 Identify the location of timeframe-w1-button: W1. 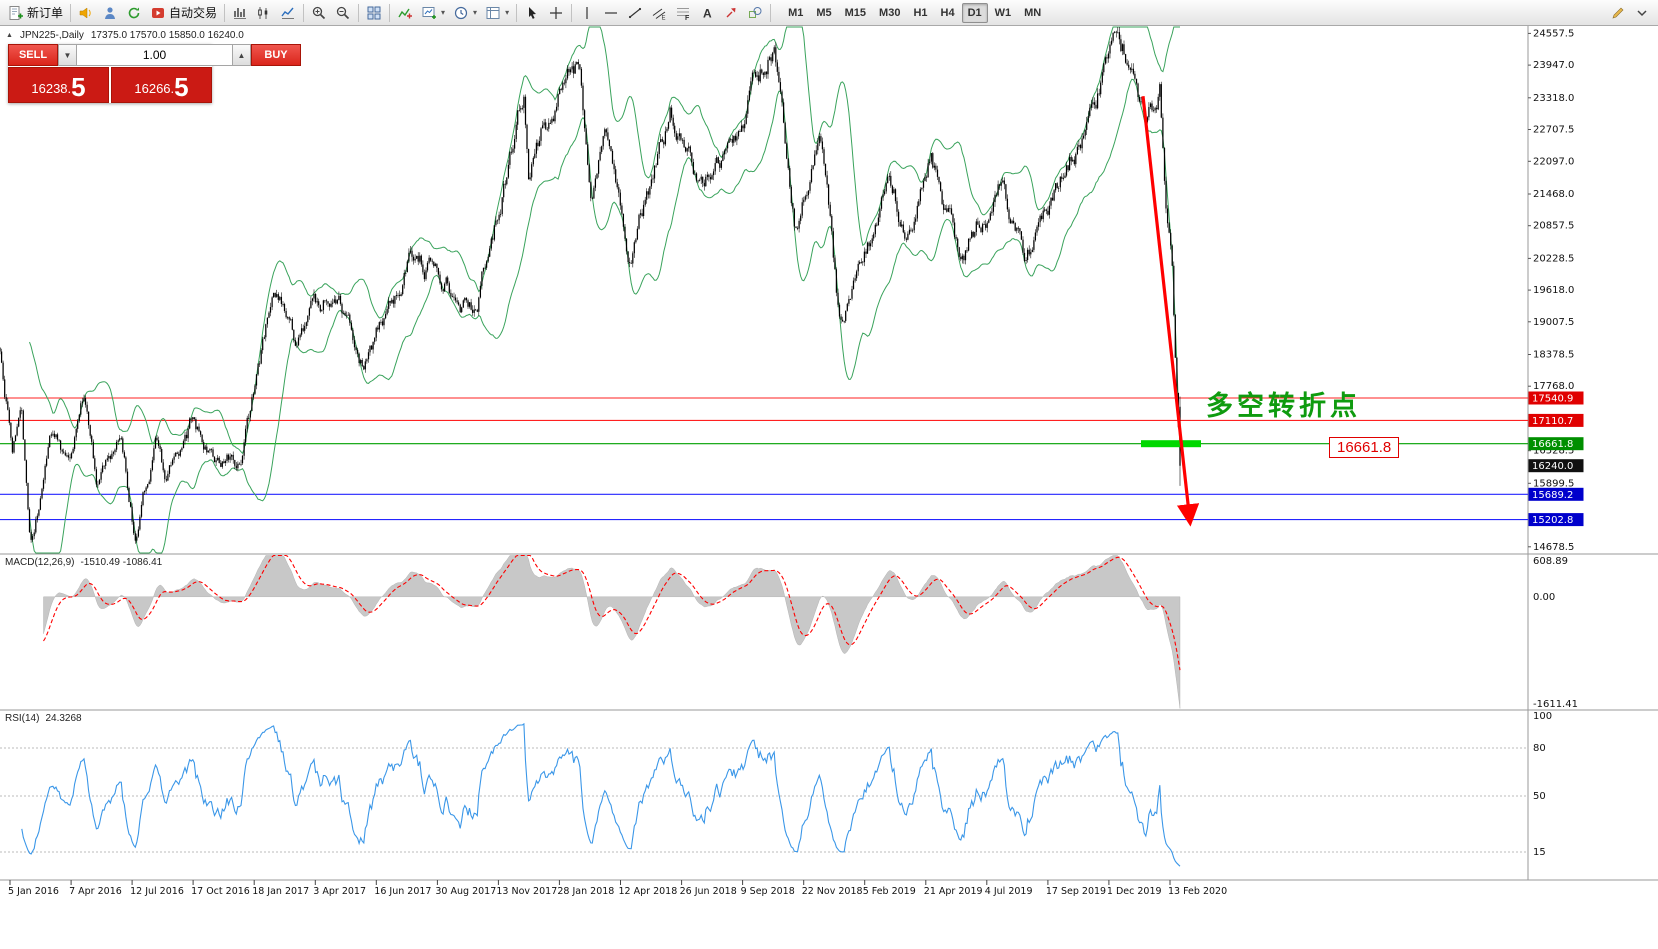
(1003, 12).